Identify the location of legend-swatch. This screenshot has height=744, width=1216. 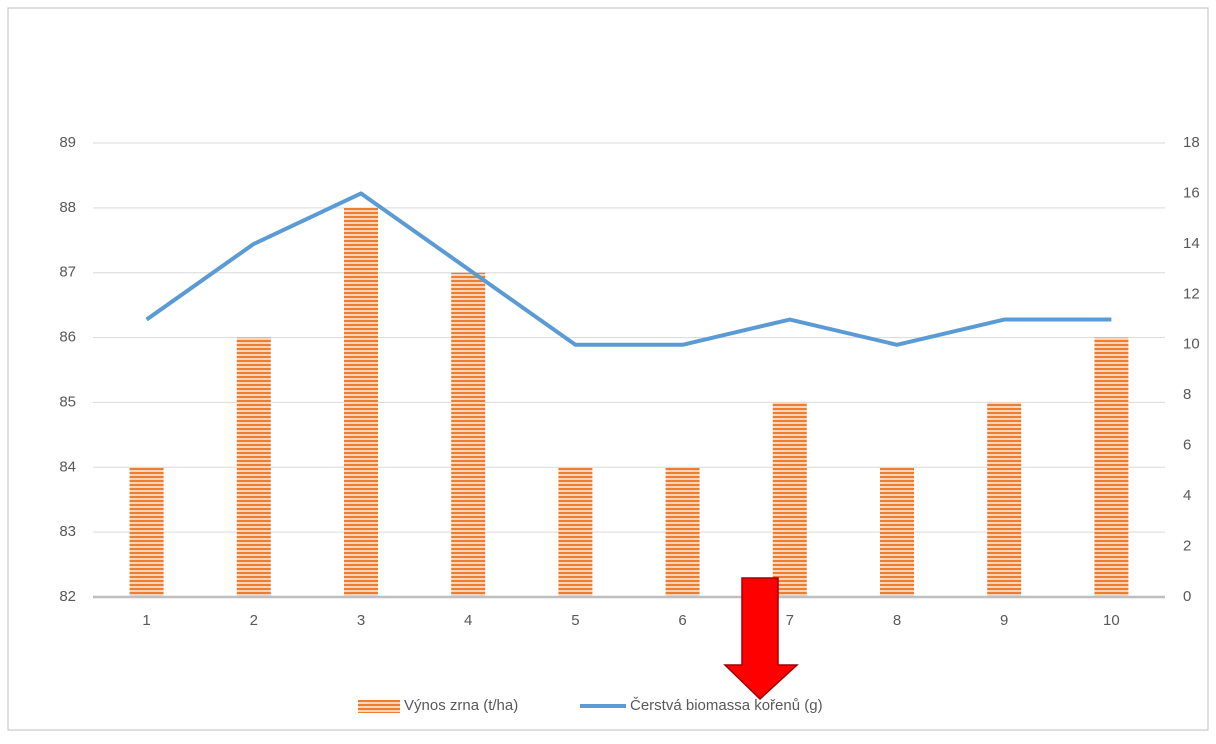
(379, 706).